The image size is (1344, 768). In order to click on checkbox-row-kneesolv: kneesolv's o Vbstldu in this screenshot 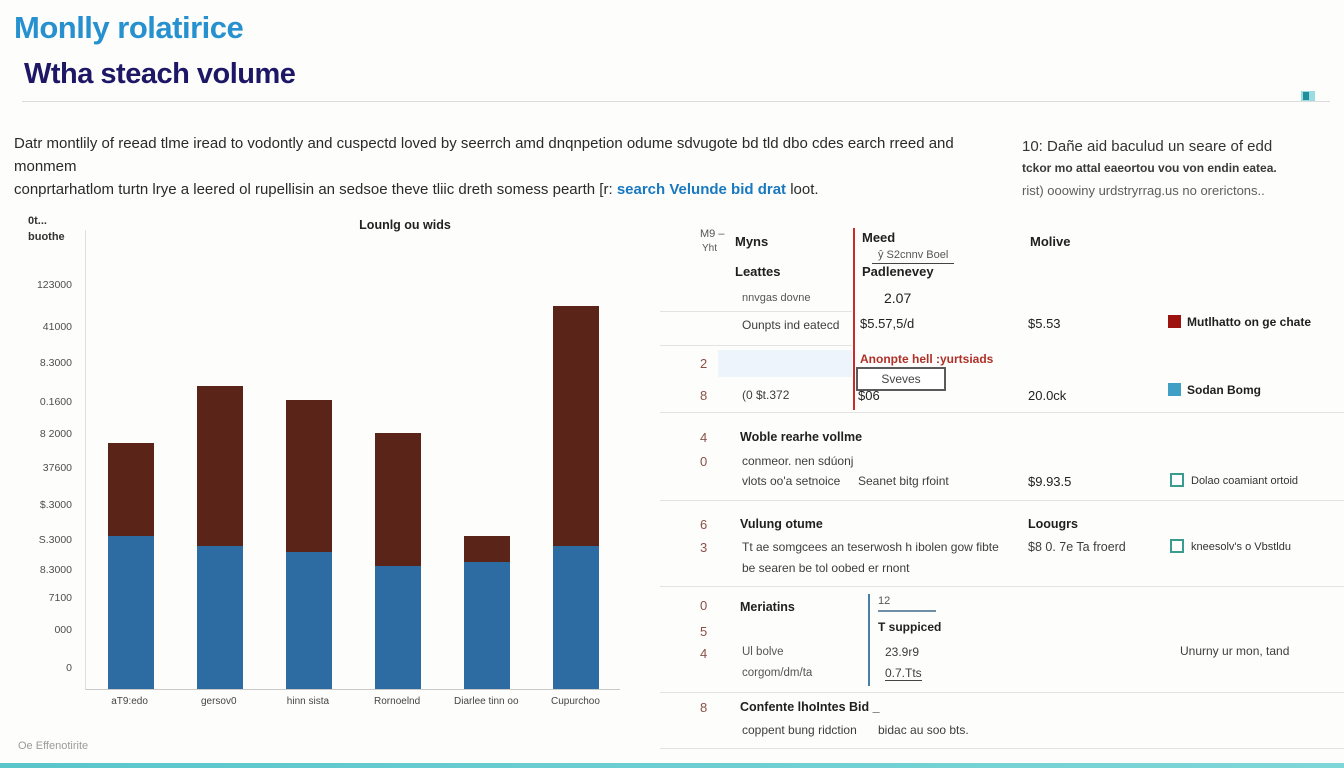, I will do `click(1230, 548)`.